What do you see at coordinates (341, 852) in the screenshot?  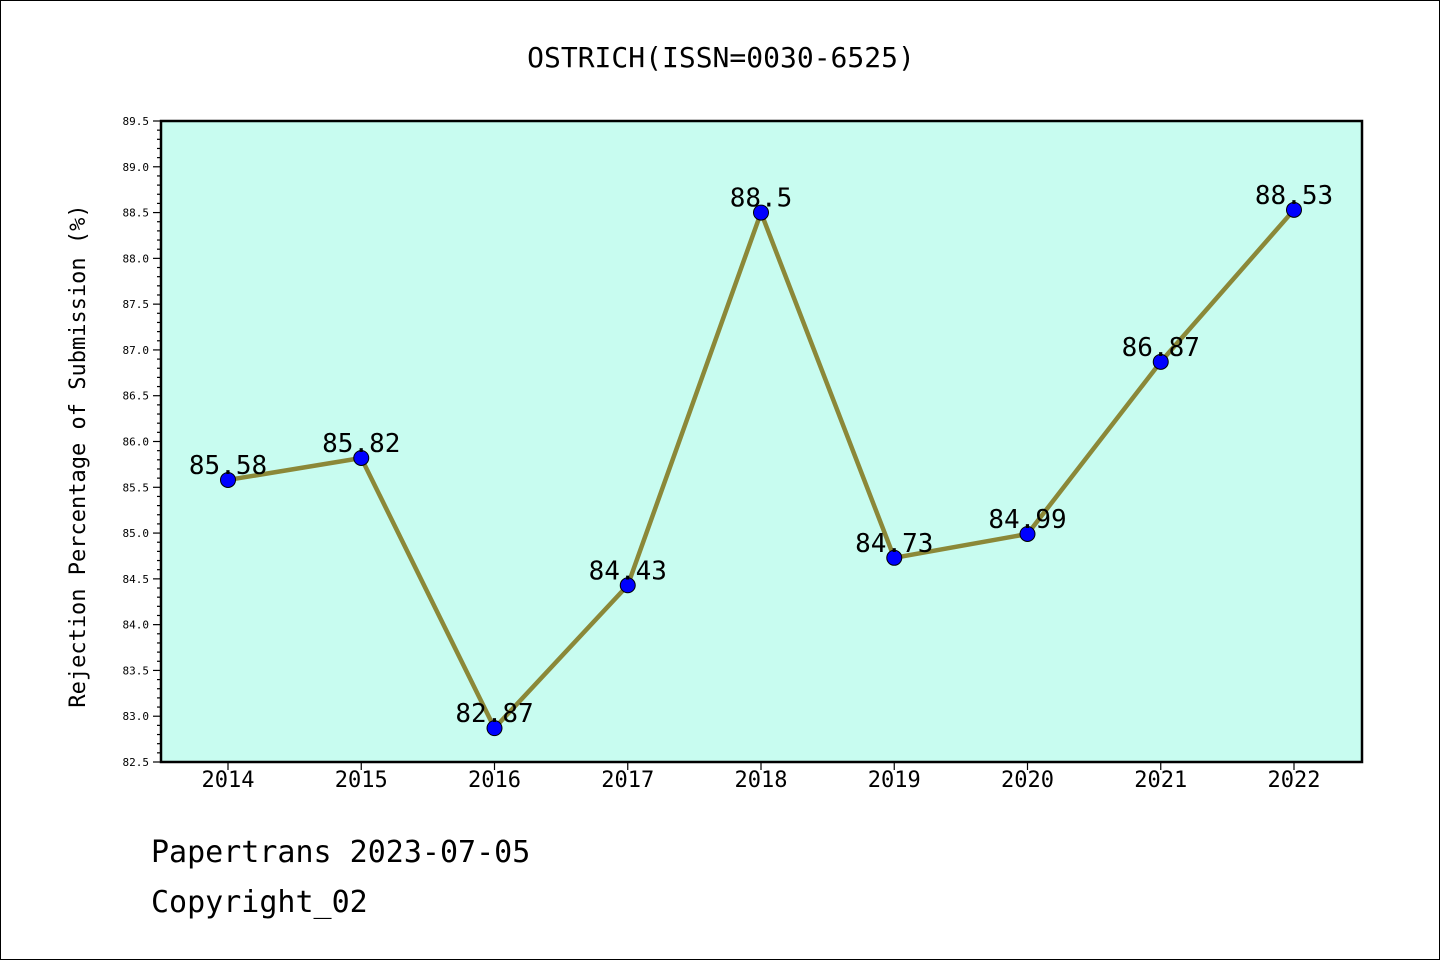 I see `footnote-date: Papertrans 2023-07-05` at bounding box center [341, 852].